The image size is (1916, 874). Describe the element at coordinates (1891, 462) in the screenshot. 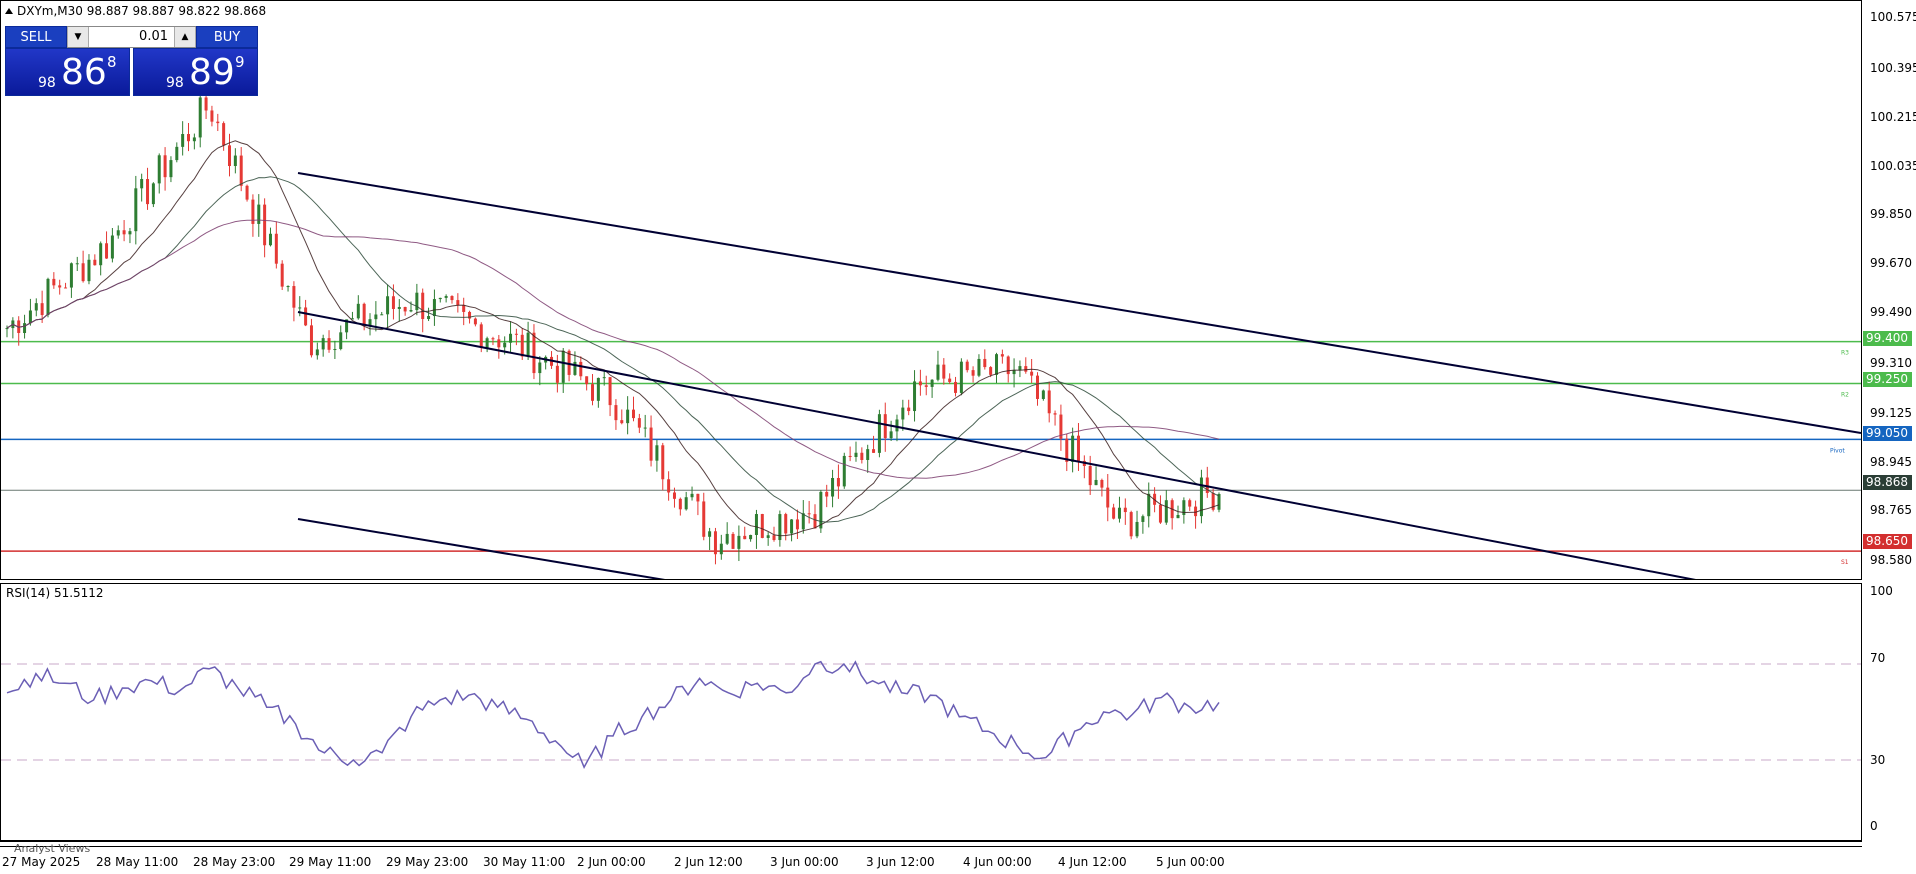

I see `price-tick: 98.945` at that location.